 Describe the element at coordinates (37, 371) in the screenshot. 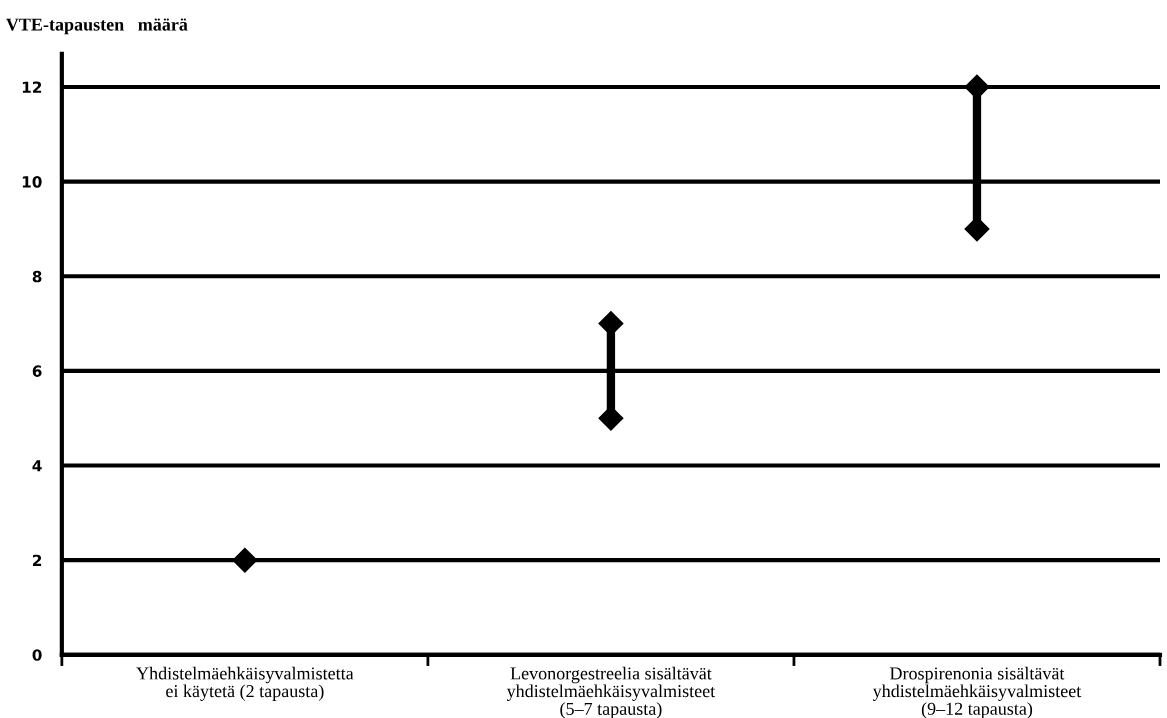

I see `y-tick-label: 6` at that location.